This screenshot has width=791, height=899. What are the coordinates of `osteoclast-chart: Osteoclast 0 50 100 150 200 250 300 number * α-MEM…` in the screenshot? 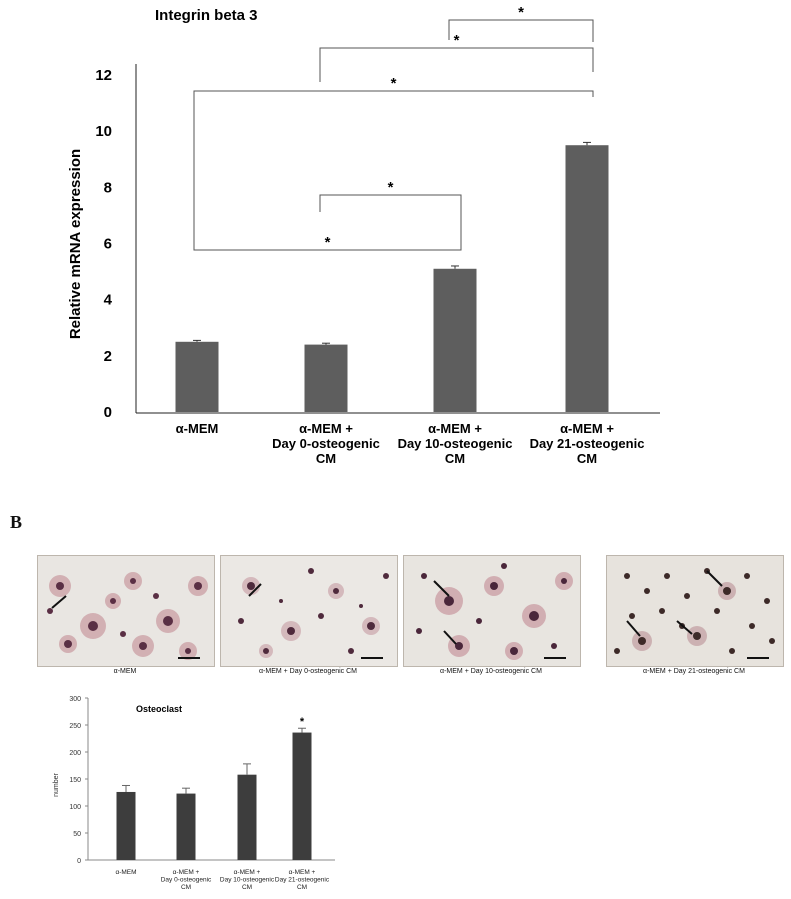 It's located at (194, 793).